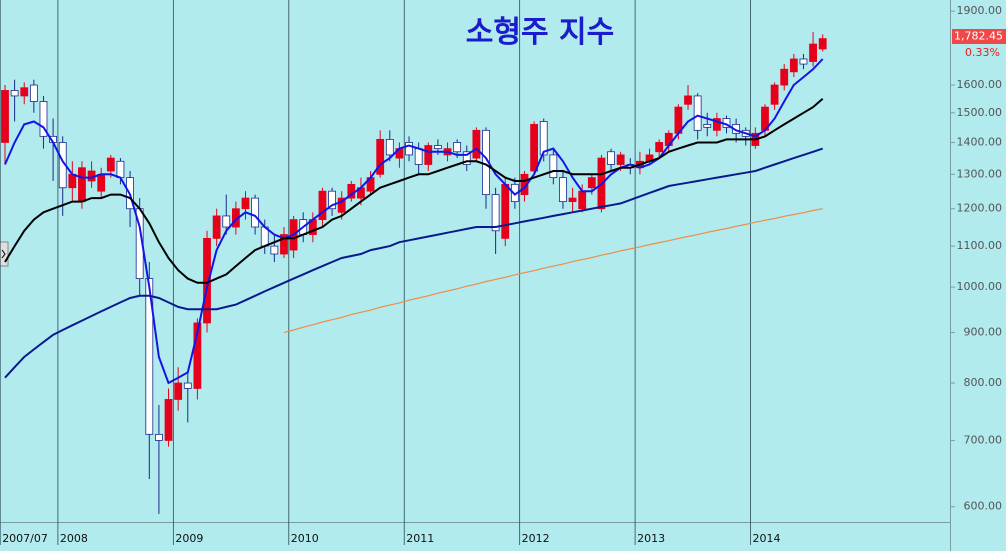 The width and height of the screenshot is (1006, 551). Describe the element at coordinates (980, 141) in the screenshot. I see `y-tick-label: 1400.00` at that location.